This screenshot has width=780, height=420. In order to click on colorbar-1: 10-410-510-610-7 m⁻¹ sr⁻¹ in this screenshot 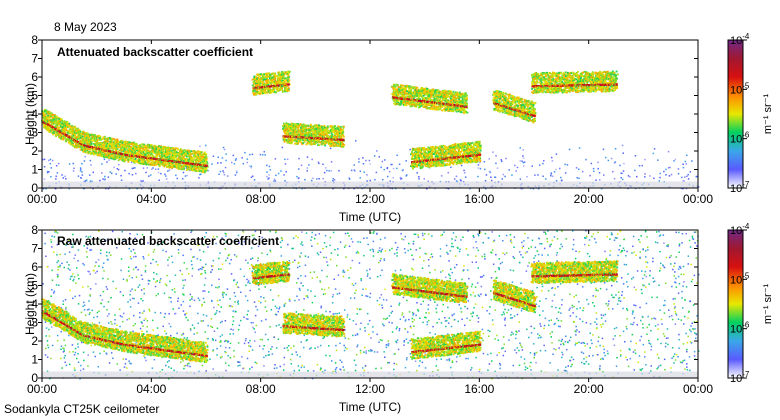, I will do `click(750, 113)`.